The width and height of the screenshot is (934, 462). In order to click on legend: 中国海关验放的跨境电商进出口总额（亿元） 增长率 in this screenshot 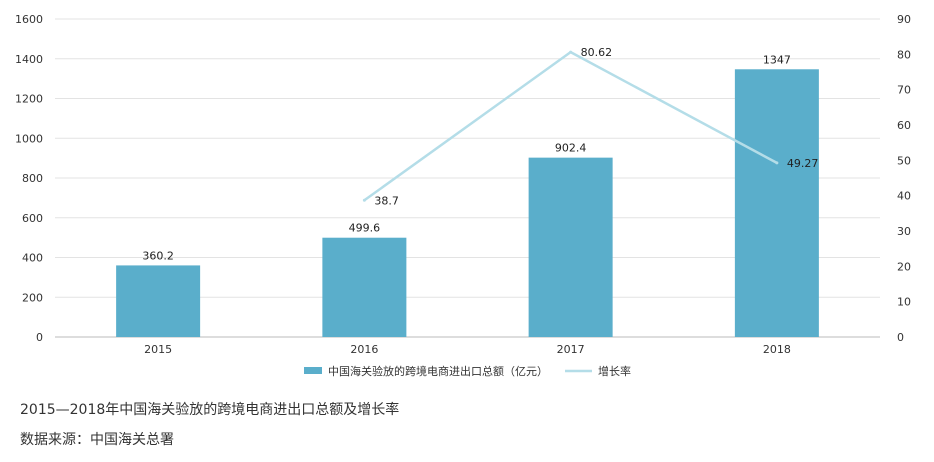, I will do `click(467, 371)`.